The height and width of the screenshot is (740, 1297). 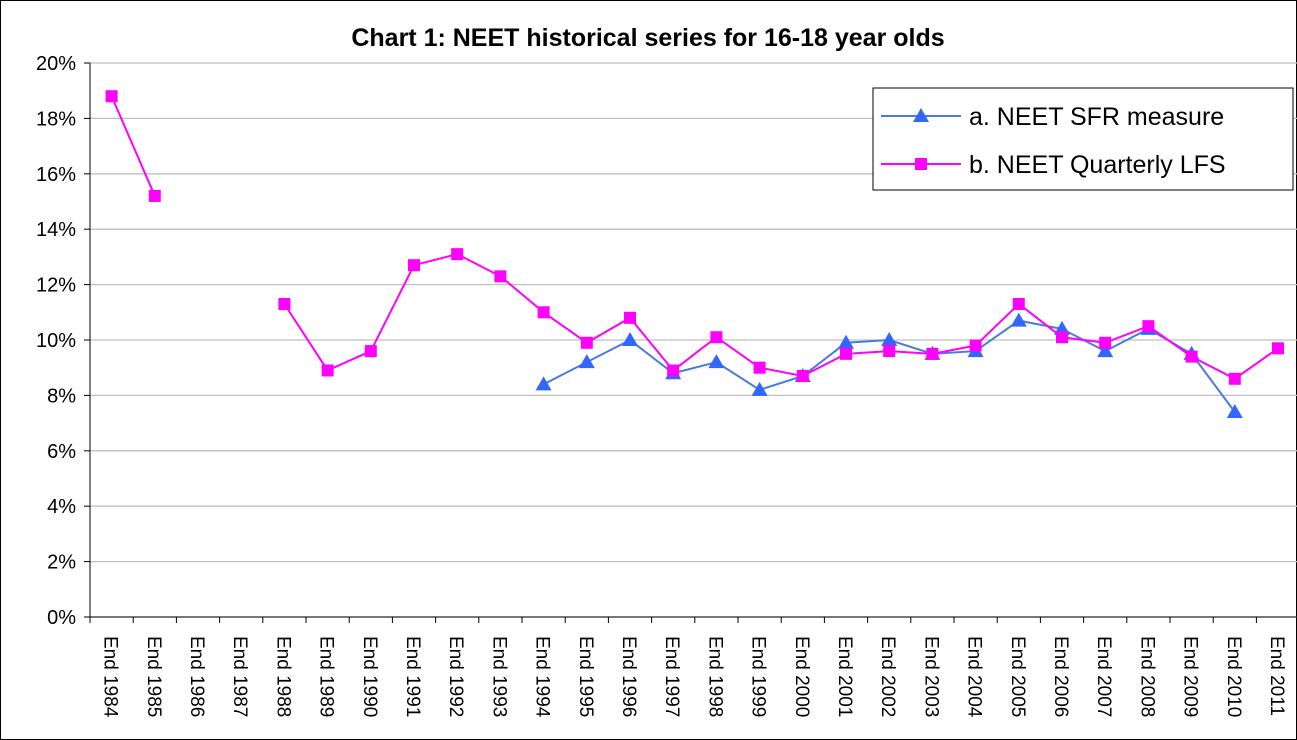 What do you see at coordinates (282, 676) in the screenshot?
I see `x-tick-label: End 1988` at bounding box center [282, 676].